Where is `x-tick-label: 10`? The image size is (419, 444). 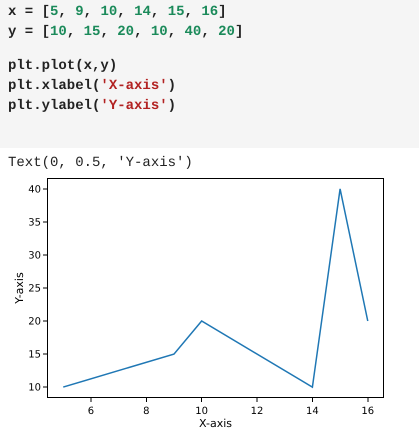 x-tick-label: 10 is located at coordinates (201, 411).